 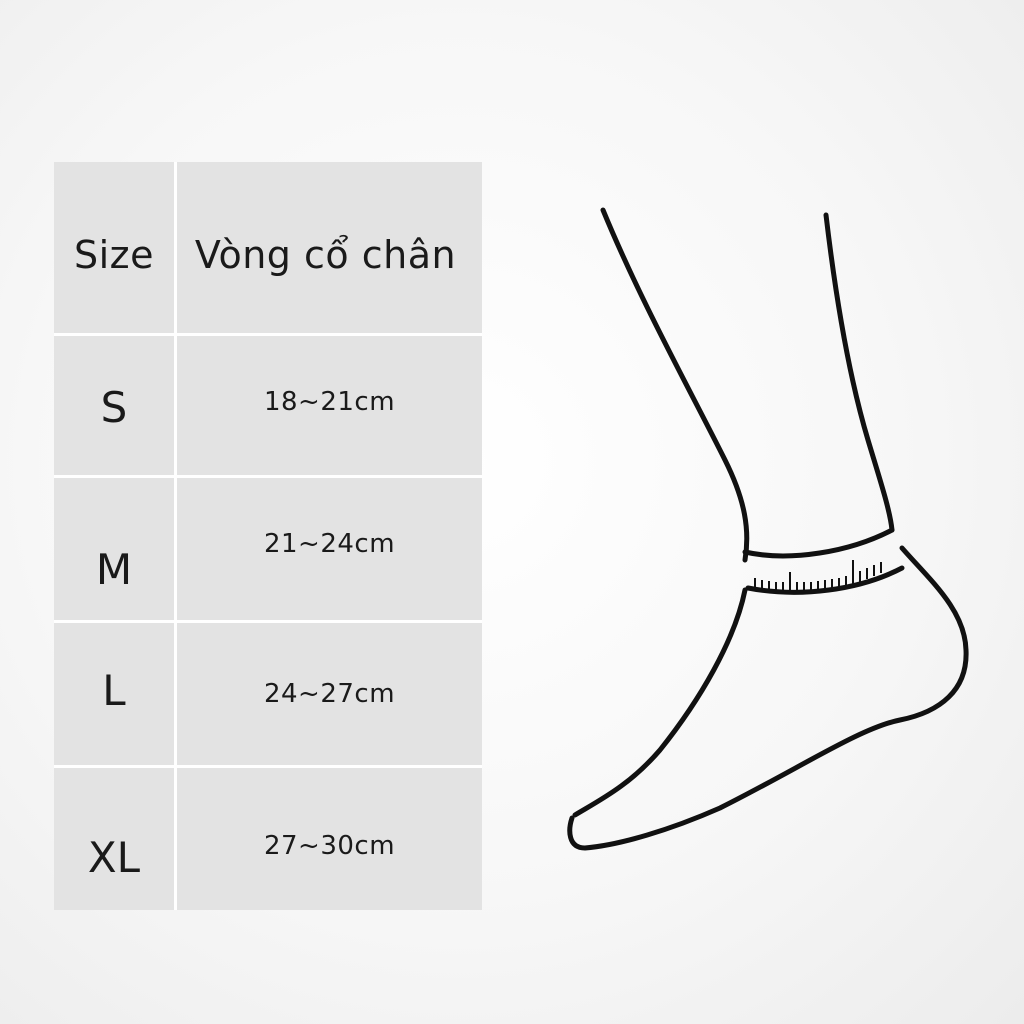 I want to click on header-size-cell: Size, so click(x=114, y=247).